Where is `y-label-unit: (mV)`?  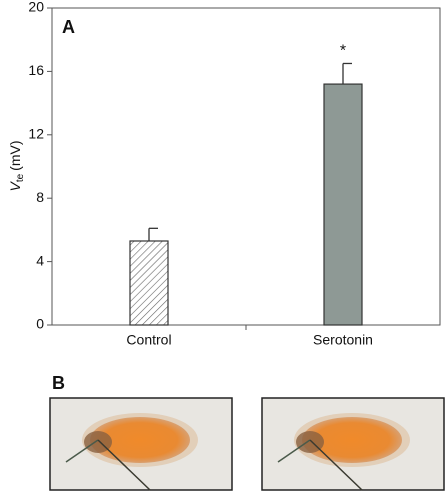 y-label-unit: (mV) is located at coordinates (15, 155).